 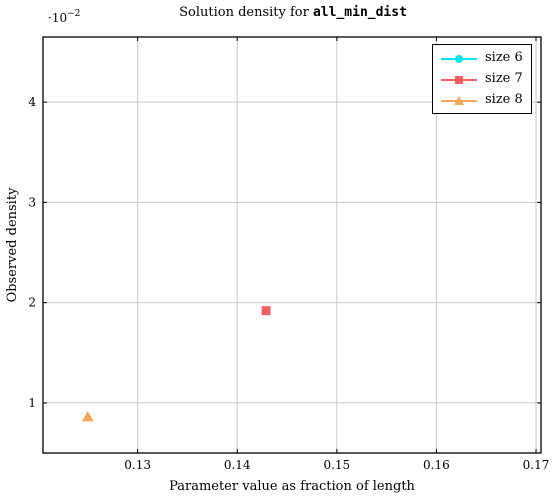 I want to click on y-tick-label: 1, so click(x=32, y=403).